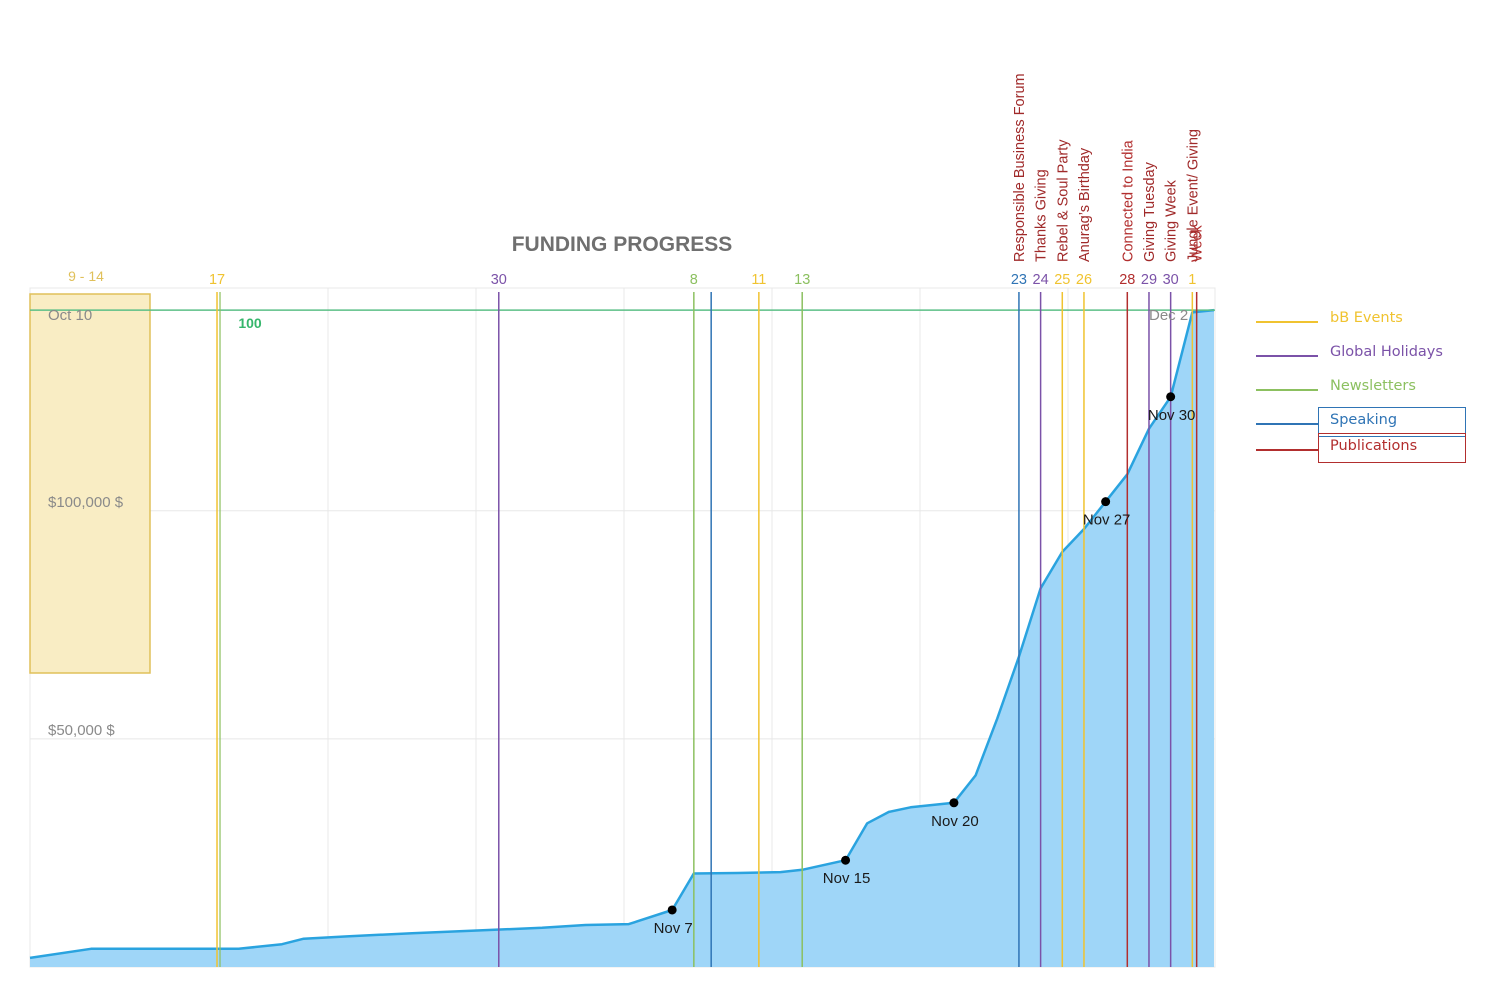 The height and width of the screenshot is (1004, 1500). Describe the element at coordinates (1192, 280) in the screenshot. I see `marker-label: 1` at that location.